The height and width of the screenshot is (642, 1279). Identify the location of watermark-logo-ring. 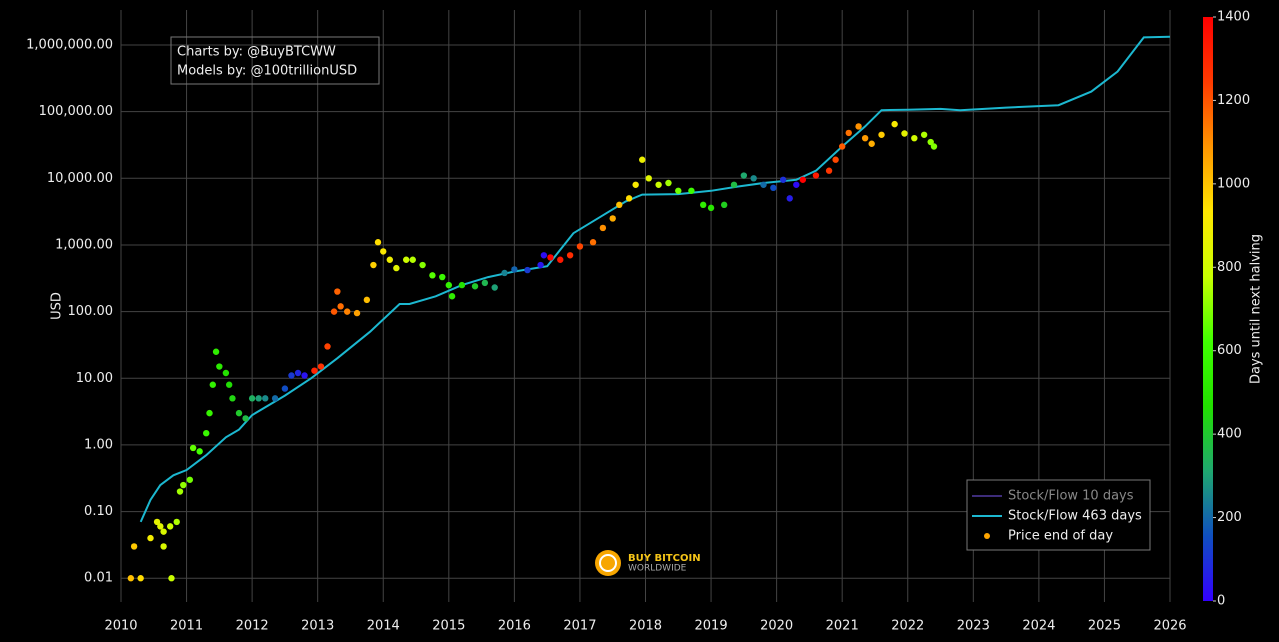
(608, 563).